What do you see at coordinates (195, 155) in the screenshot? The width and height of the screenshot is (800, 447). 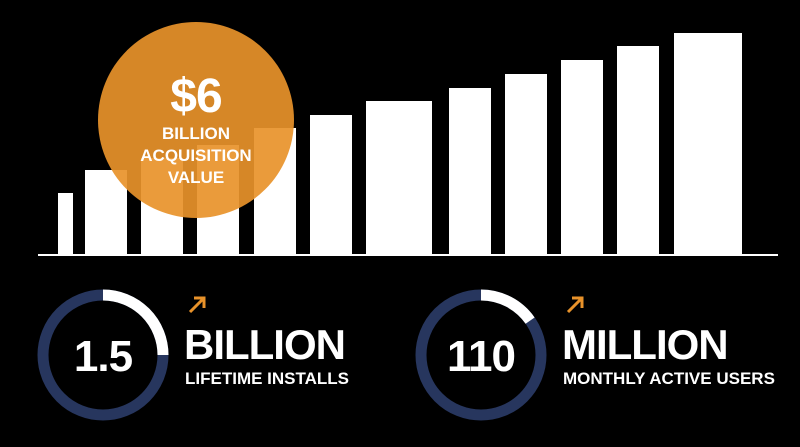 I see `acquisition-label: ACQUISITION` at bounding box center [195, 155].